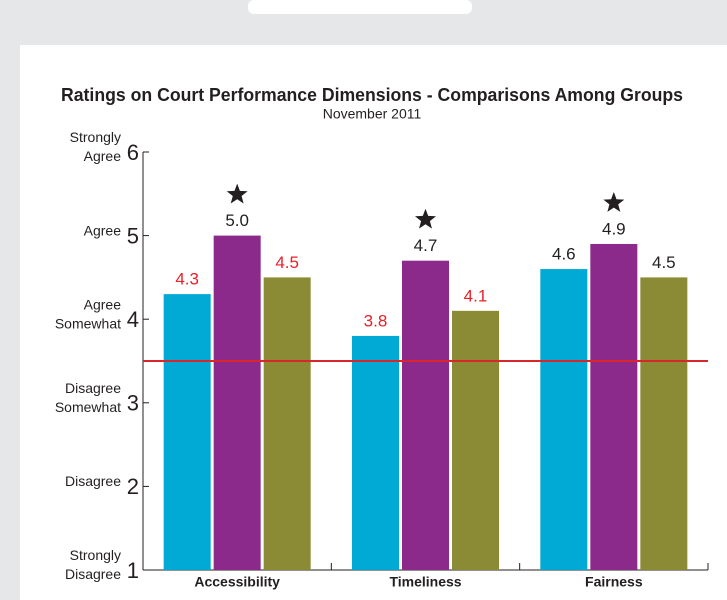 This screenshot has height=600, width=727. What do you see at coordinates (133, 235) in the screenshot?
I see `y-tick-label: 5` at bounding box center [133, 235].